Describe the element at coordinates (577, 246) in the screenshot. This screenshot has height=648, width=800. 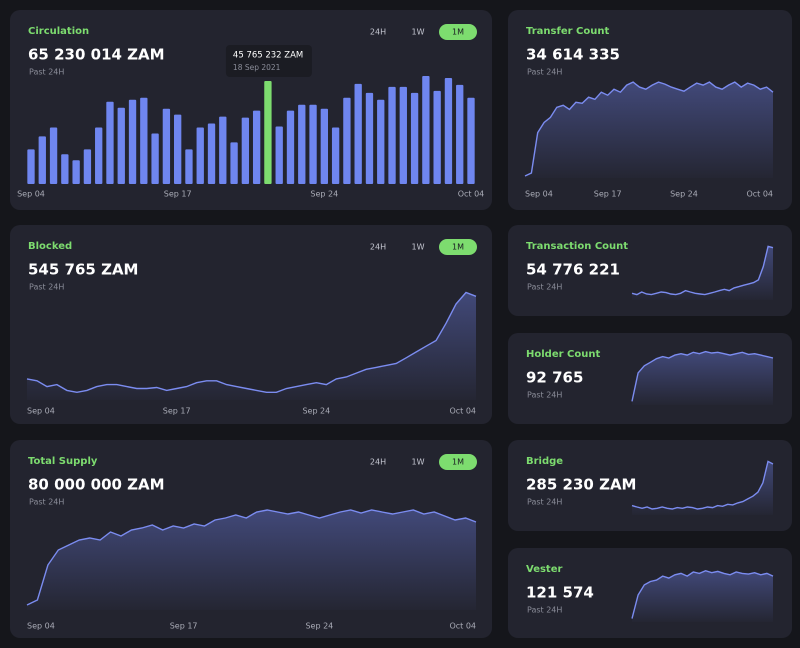
I see `card-title: Transaction Count` at that location.